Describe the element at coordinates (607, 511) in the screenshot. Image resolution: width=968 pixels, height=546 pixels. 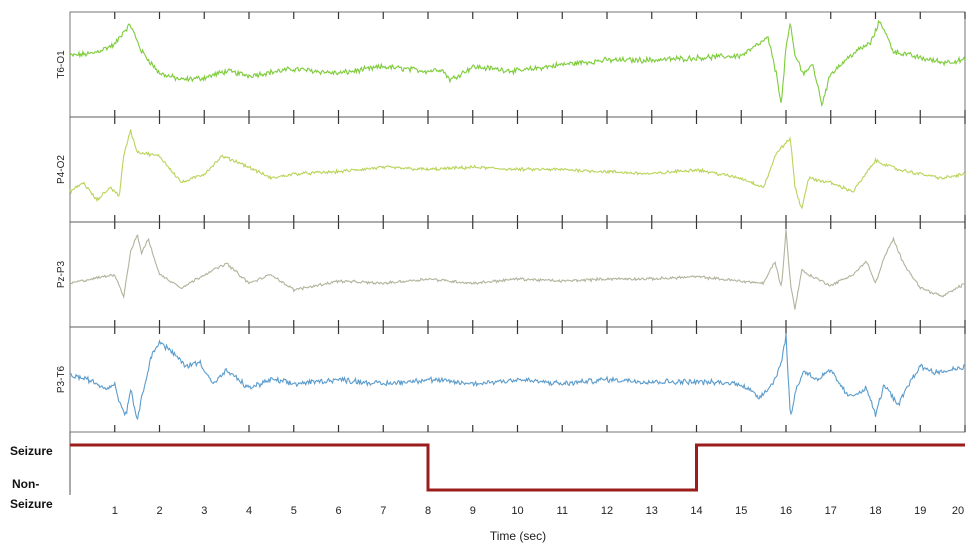
I see `x-tick-label: 12` at that location.